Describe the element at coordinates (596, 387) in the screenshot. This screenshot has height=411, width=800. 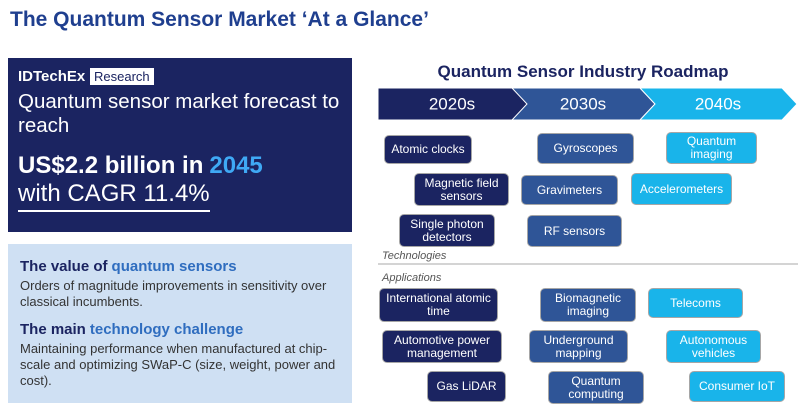
I see `application-box: Quantum computing` at that location.